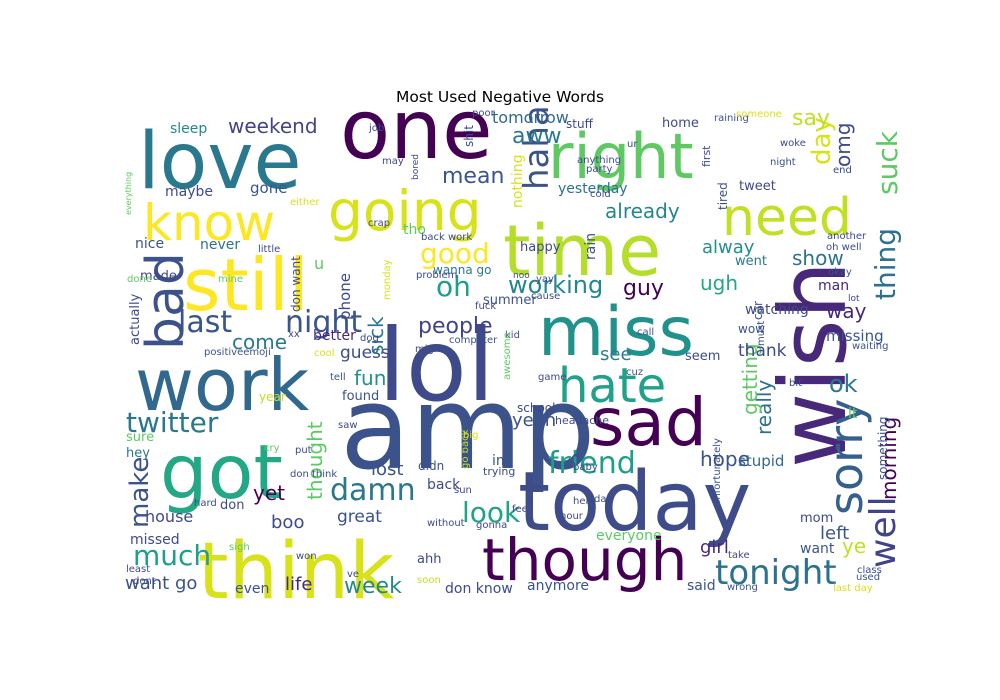  I want to click on word-89: nice, so click(149, 244).